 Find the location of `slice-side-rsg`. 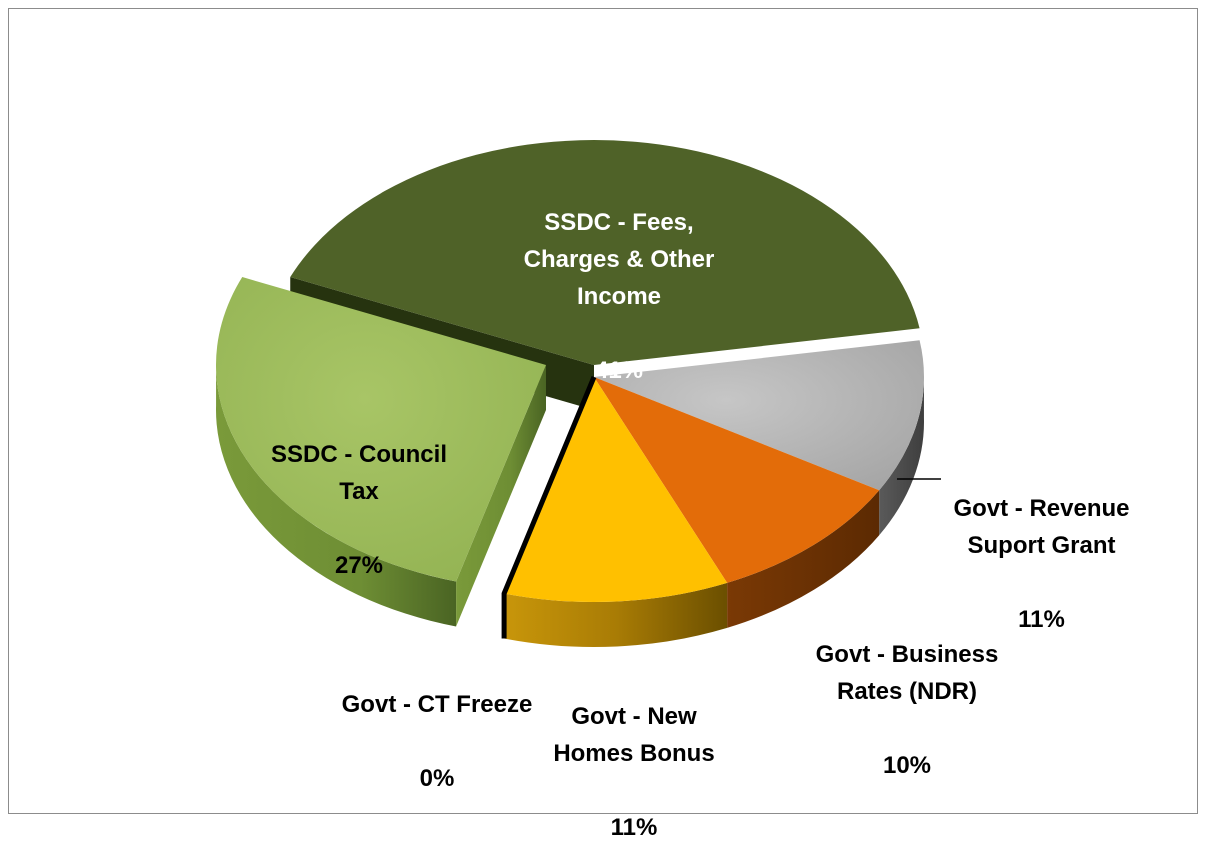

slice-side-rsg is located at coordinates (901, 454).